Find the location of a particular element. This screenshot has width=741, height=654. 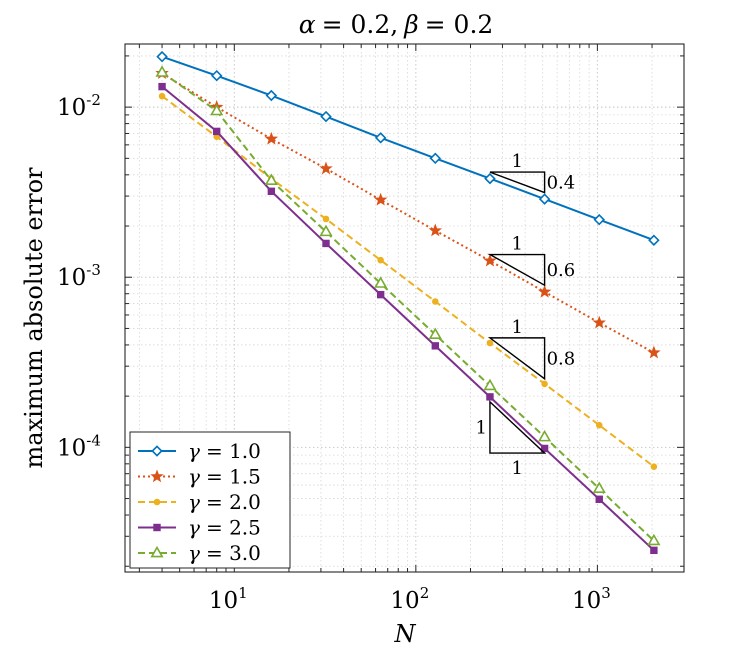

title-beta-value: = 0.2 is located at coordinates (459, 24).